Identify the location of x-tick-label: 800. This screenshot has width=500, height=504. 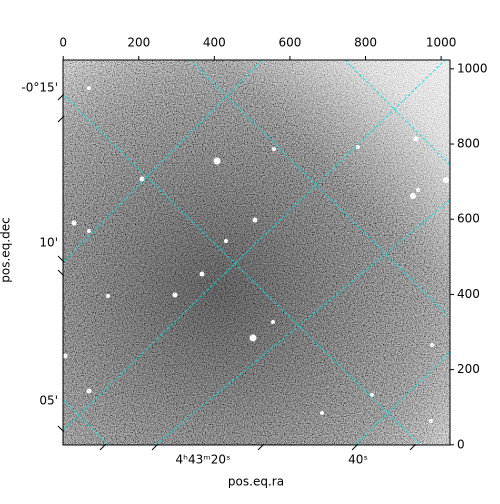
(365, 43).